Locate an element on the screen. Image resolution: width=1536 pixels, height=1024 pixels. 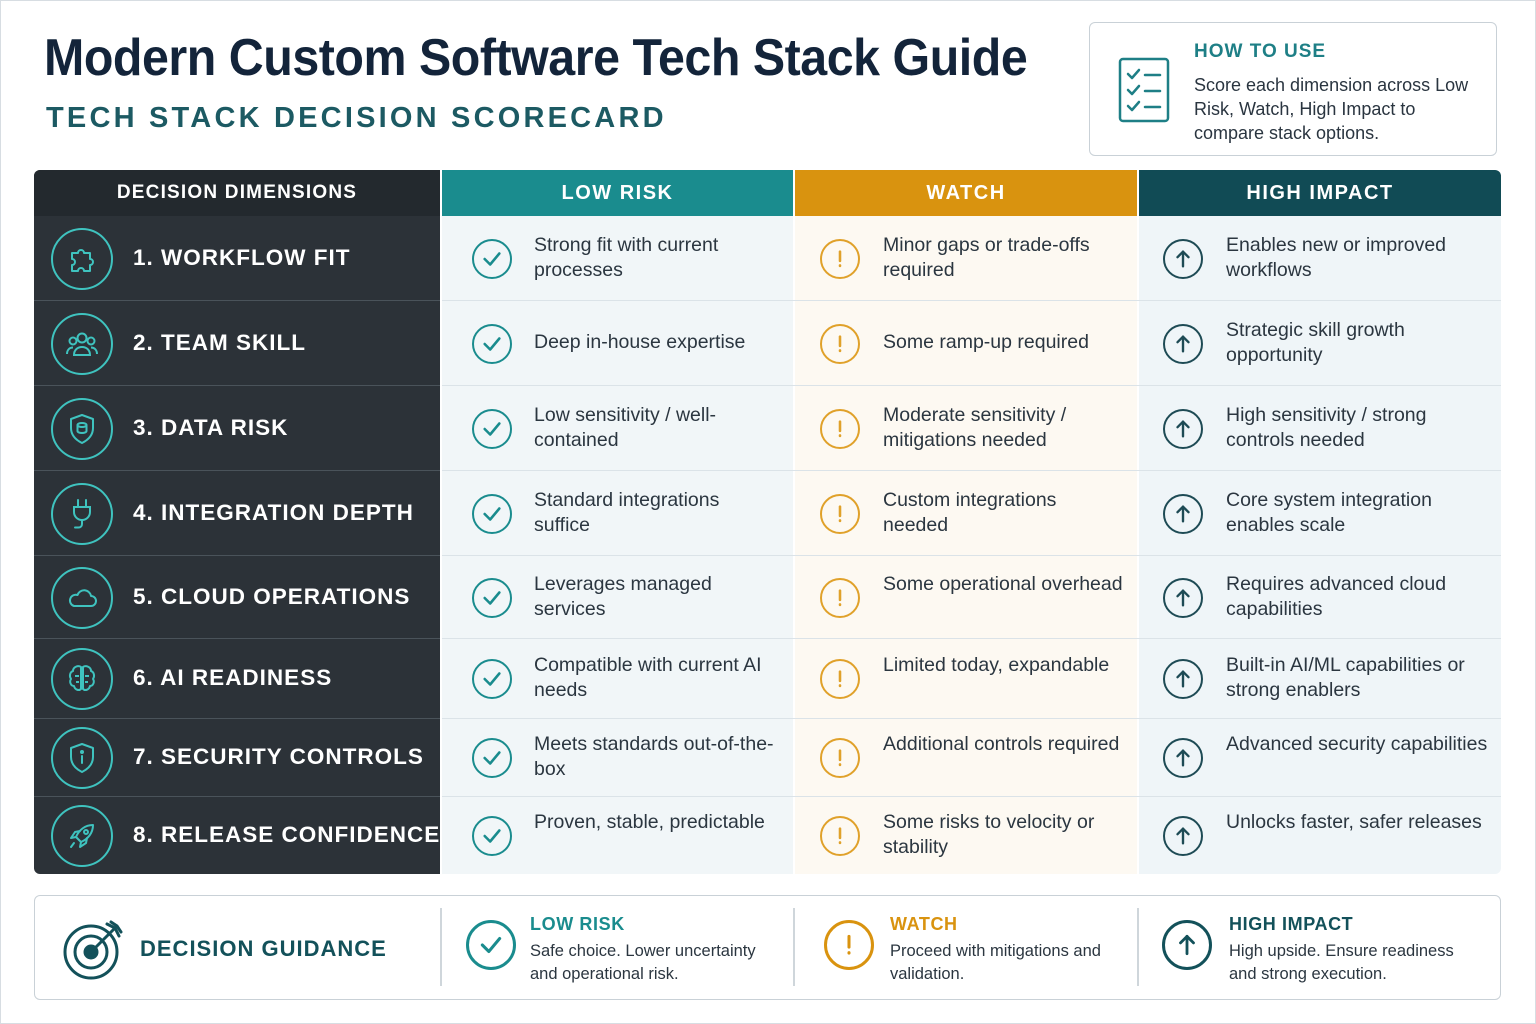
high-impact-cell: Strategic skill growth opportunity is located at coordinates (1315, 342).